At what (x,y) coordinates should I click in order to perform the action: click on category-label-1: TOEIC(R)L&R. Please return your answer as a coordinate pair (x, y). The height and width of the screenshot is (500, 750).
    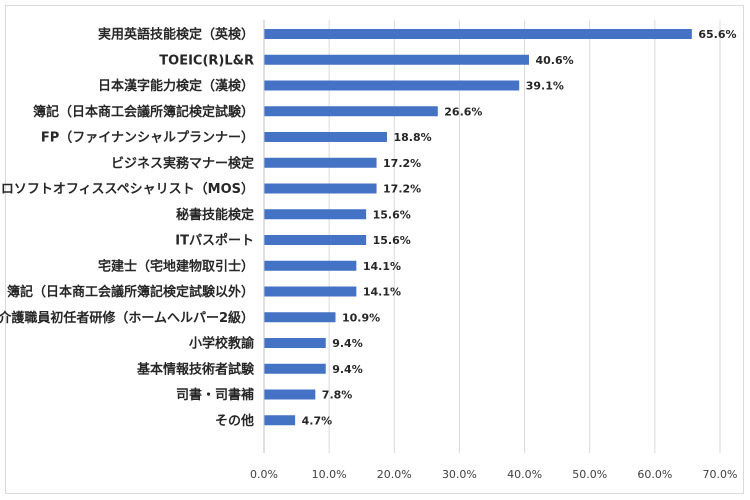
    Looking at the image, I should click on (206, 60).